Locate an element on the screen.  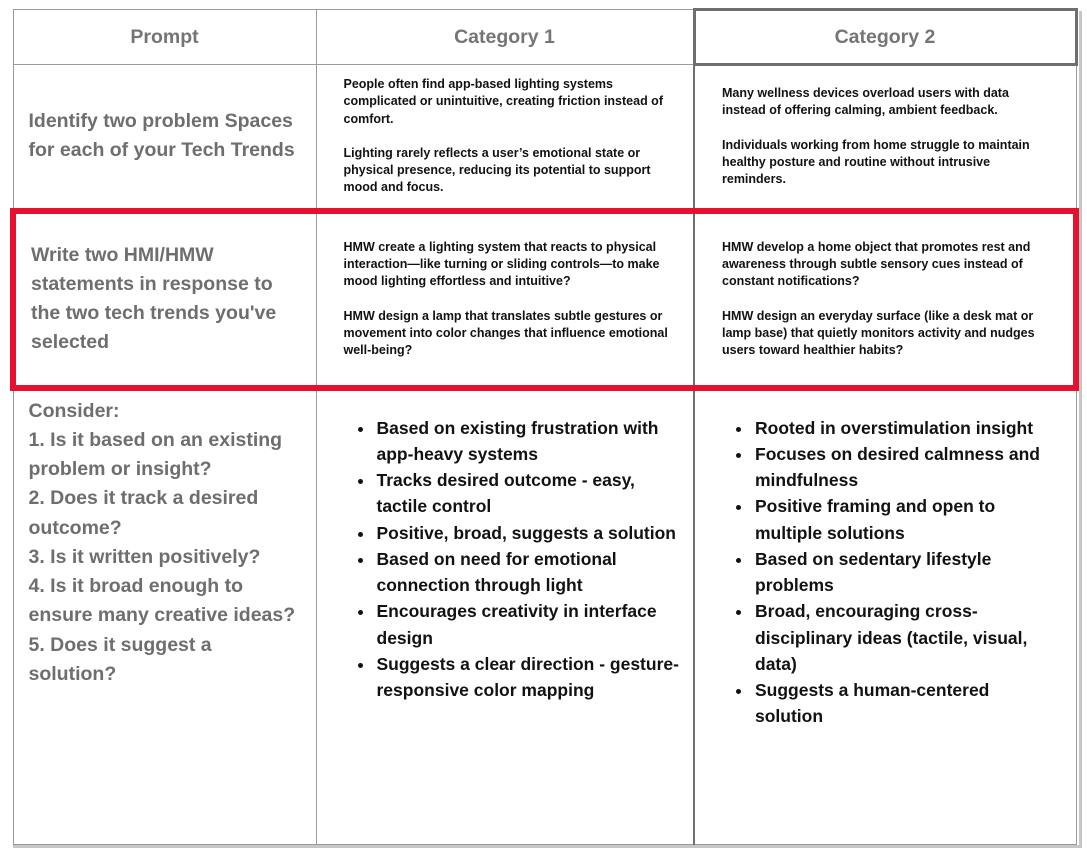
bullet-item: Based on sedentary lifestyle problems is located at coordinates (907, 572).